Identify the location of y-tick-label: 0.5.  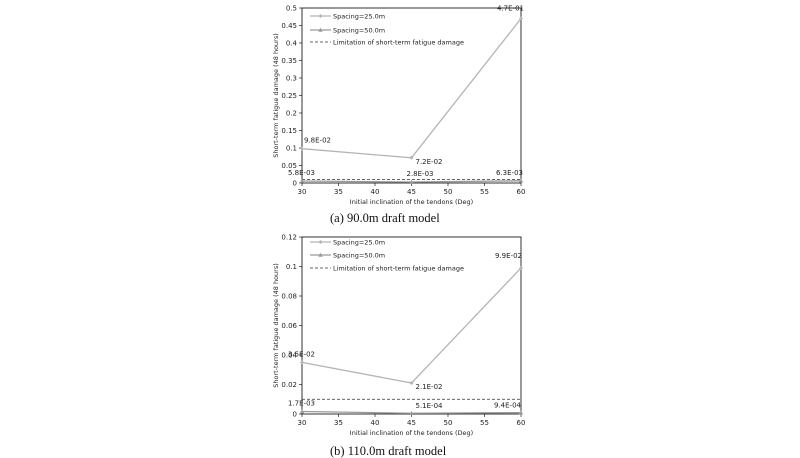
(291, 9).